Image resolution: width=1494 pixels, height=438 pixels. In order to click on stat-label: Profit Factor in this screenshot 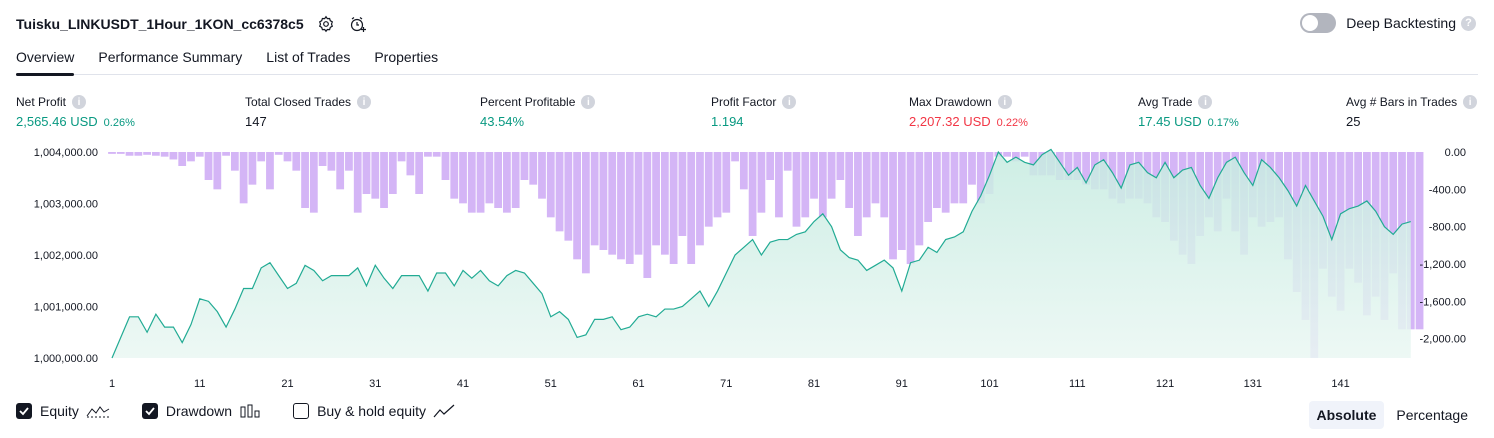, I will do `click(744, 102)`.